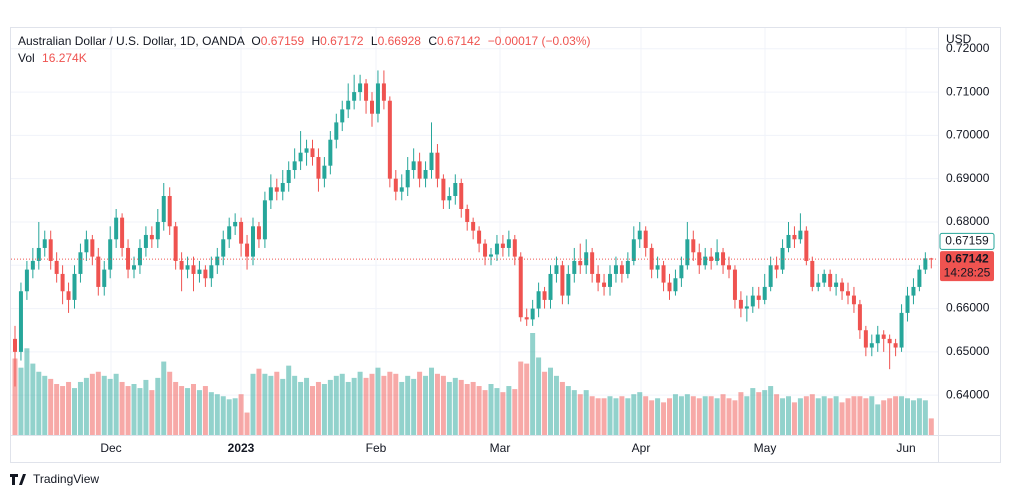 This screenshot has height=498, width=1012. I want to click on axis-currency: USD, so click(959, 39).